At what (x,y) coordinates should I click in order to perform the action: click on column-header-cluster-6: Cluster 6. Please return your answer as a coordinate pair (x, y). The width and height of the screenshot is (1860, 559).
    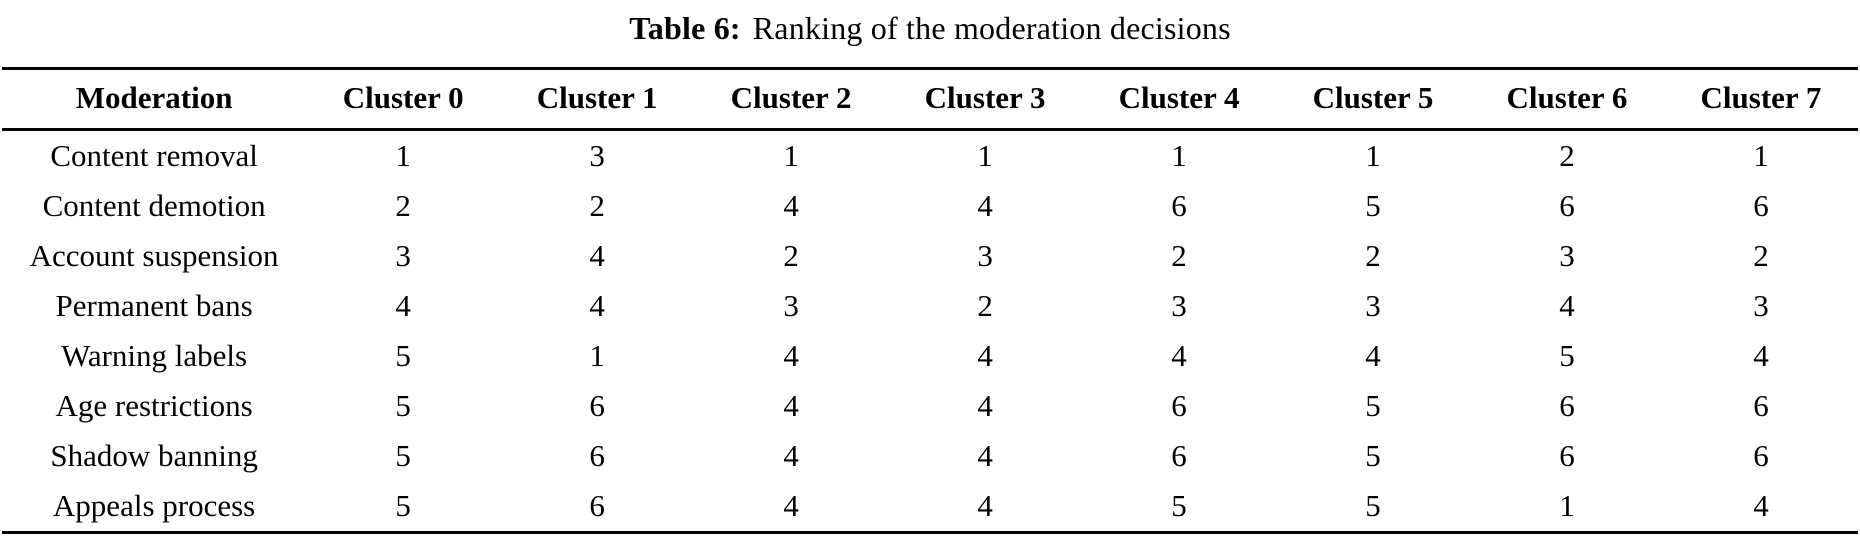
    Looking at the image, I should click on (1567, 97).